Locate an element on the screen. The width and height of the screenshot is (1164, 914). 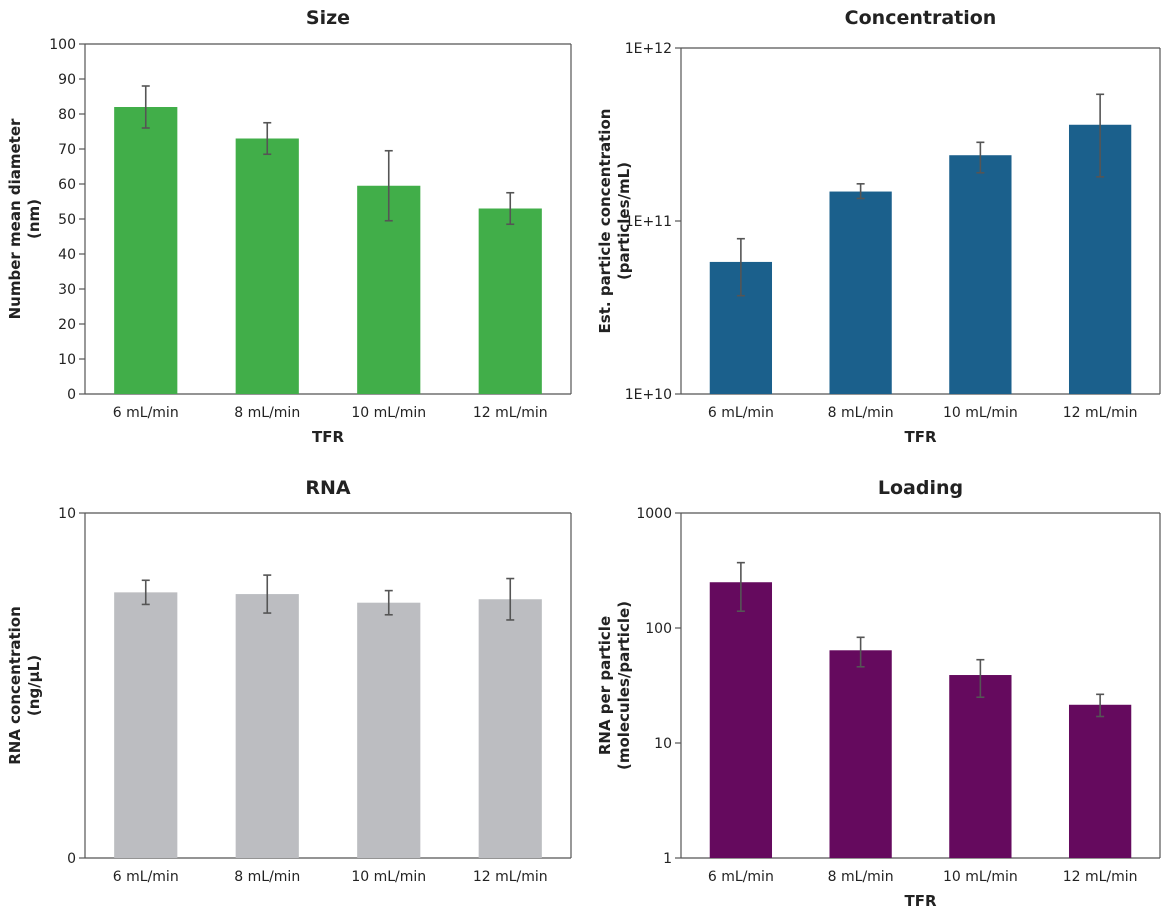
y-tick-label: 1E+10 is located at coordinates (648, 395).